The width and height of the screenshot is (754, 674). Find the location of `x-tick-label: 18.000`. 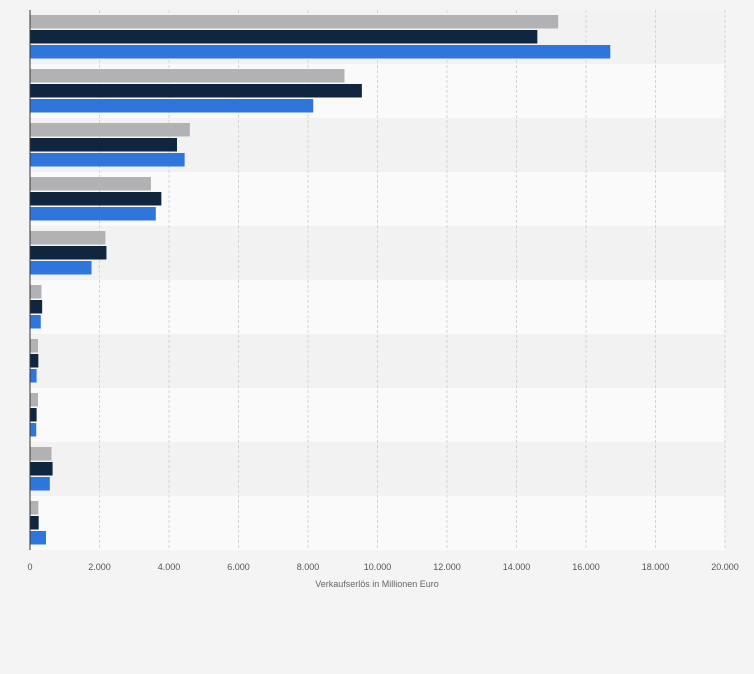

x-tick-label: 18.000 is located at coordinates (656, 567).